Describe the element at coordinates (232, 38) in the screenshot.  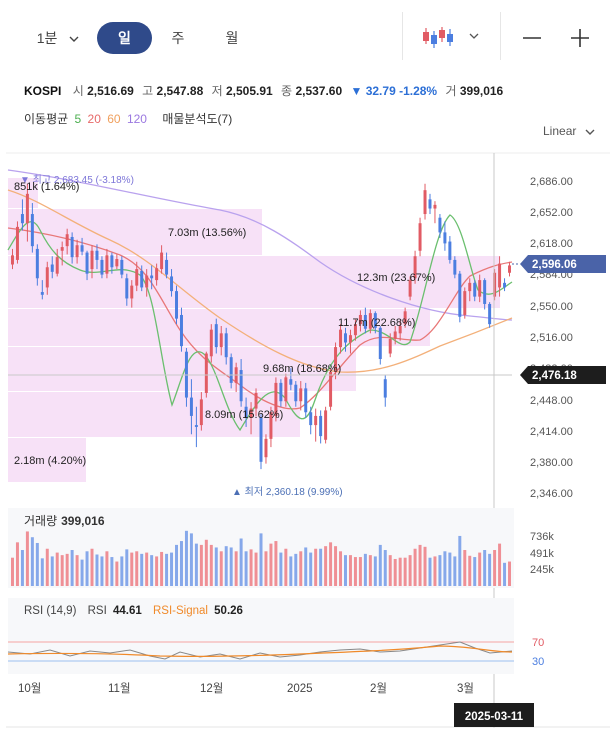
I see `interval-month-button: 월` at that location.